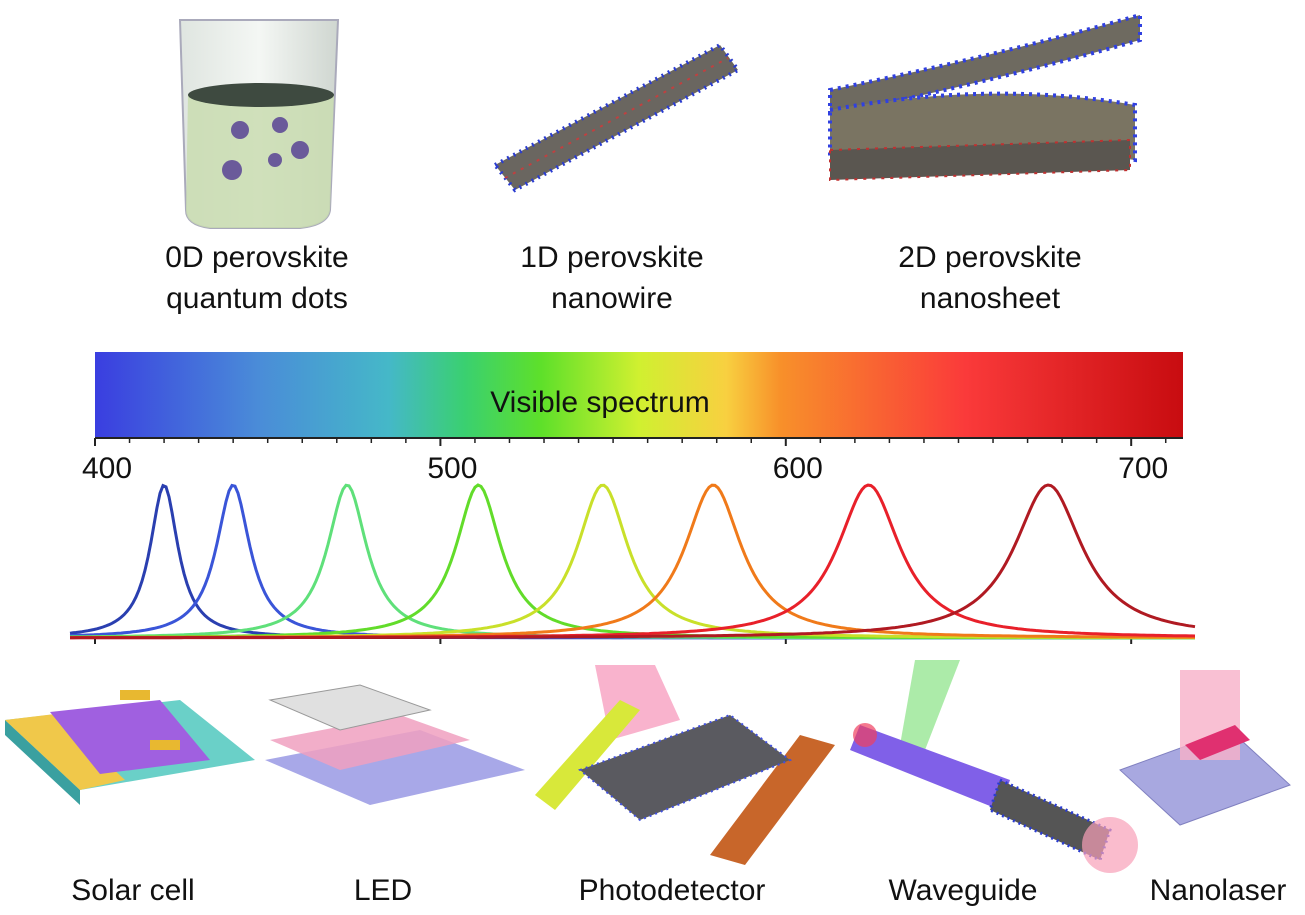  I want to click on application-label: Nanolaser, so click(1218, 890).